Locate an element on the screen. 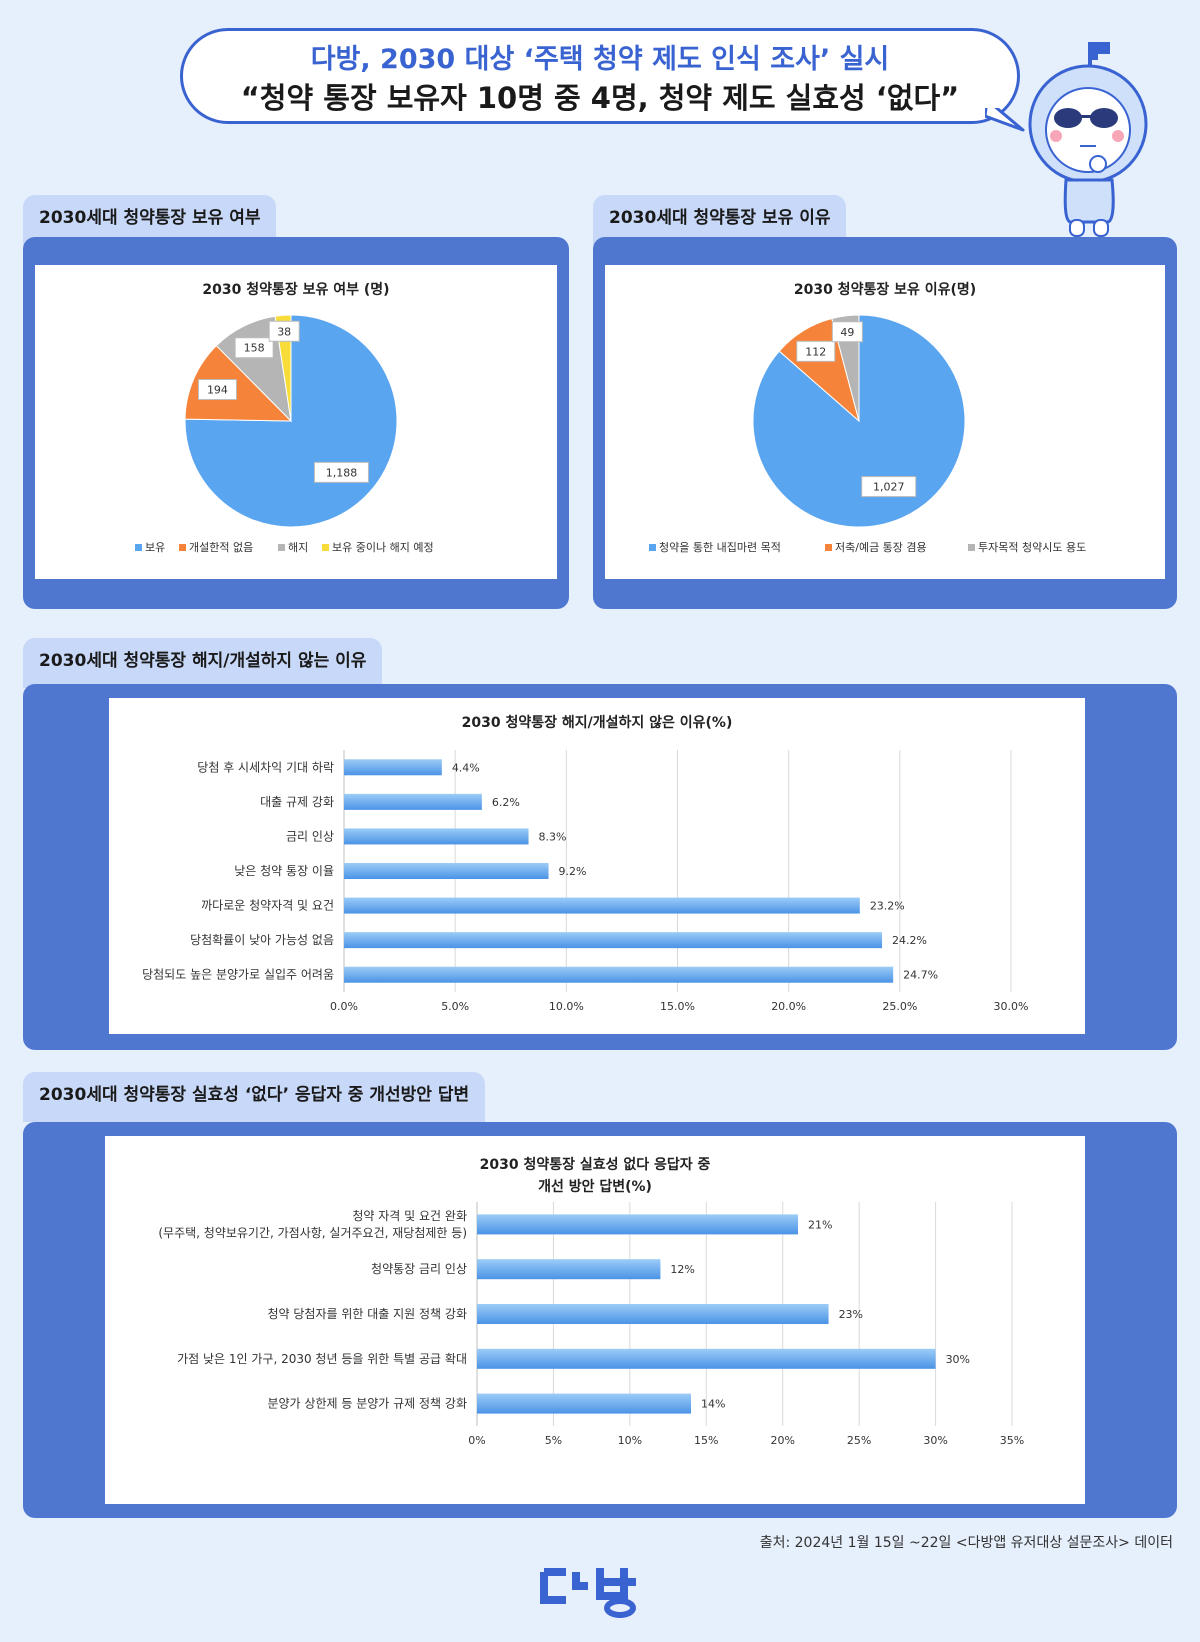 The height and width of the screenshot is (1642, 1200). pie-chart-ownership: 1,188 194 158 38 보유 개설한적 없음 해지 보유 중이나 해지 예정 is located at coordinates (284, 434).